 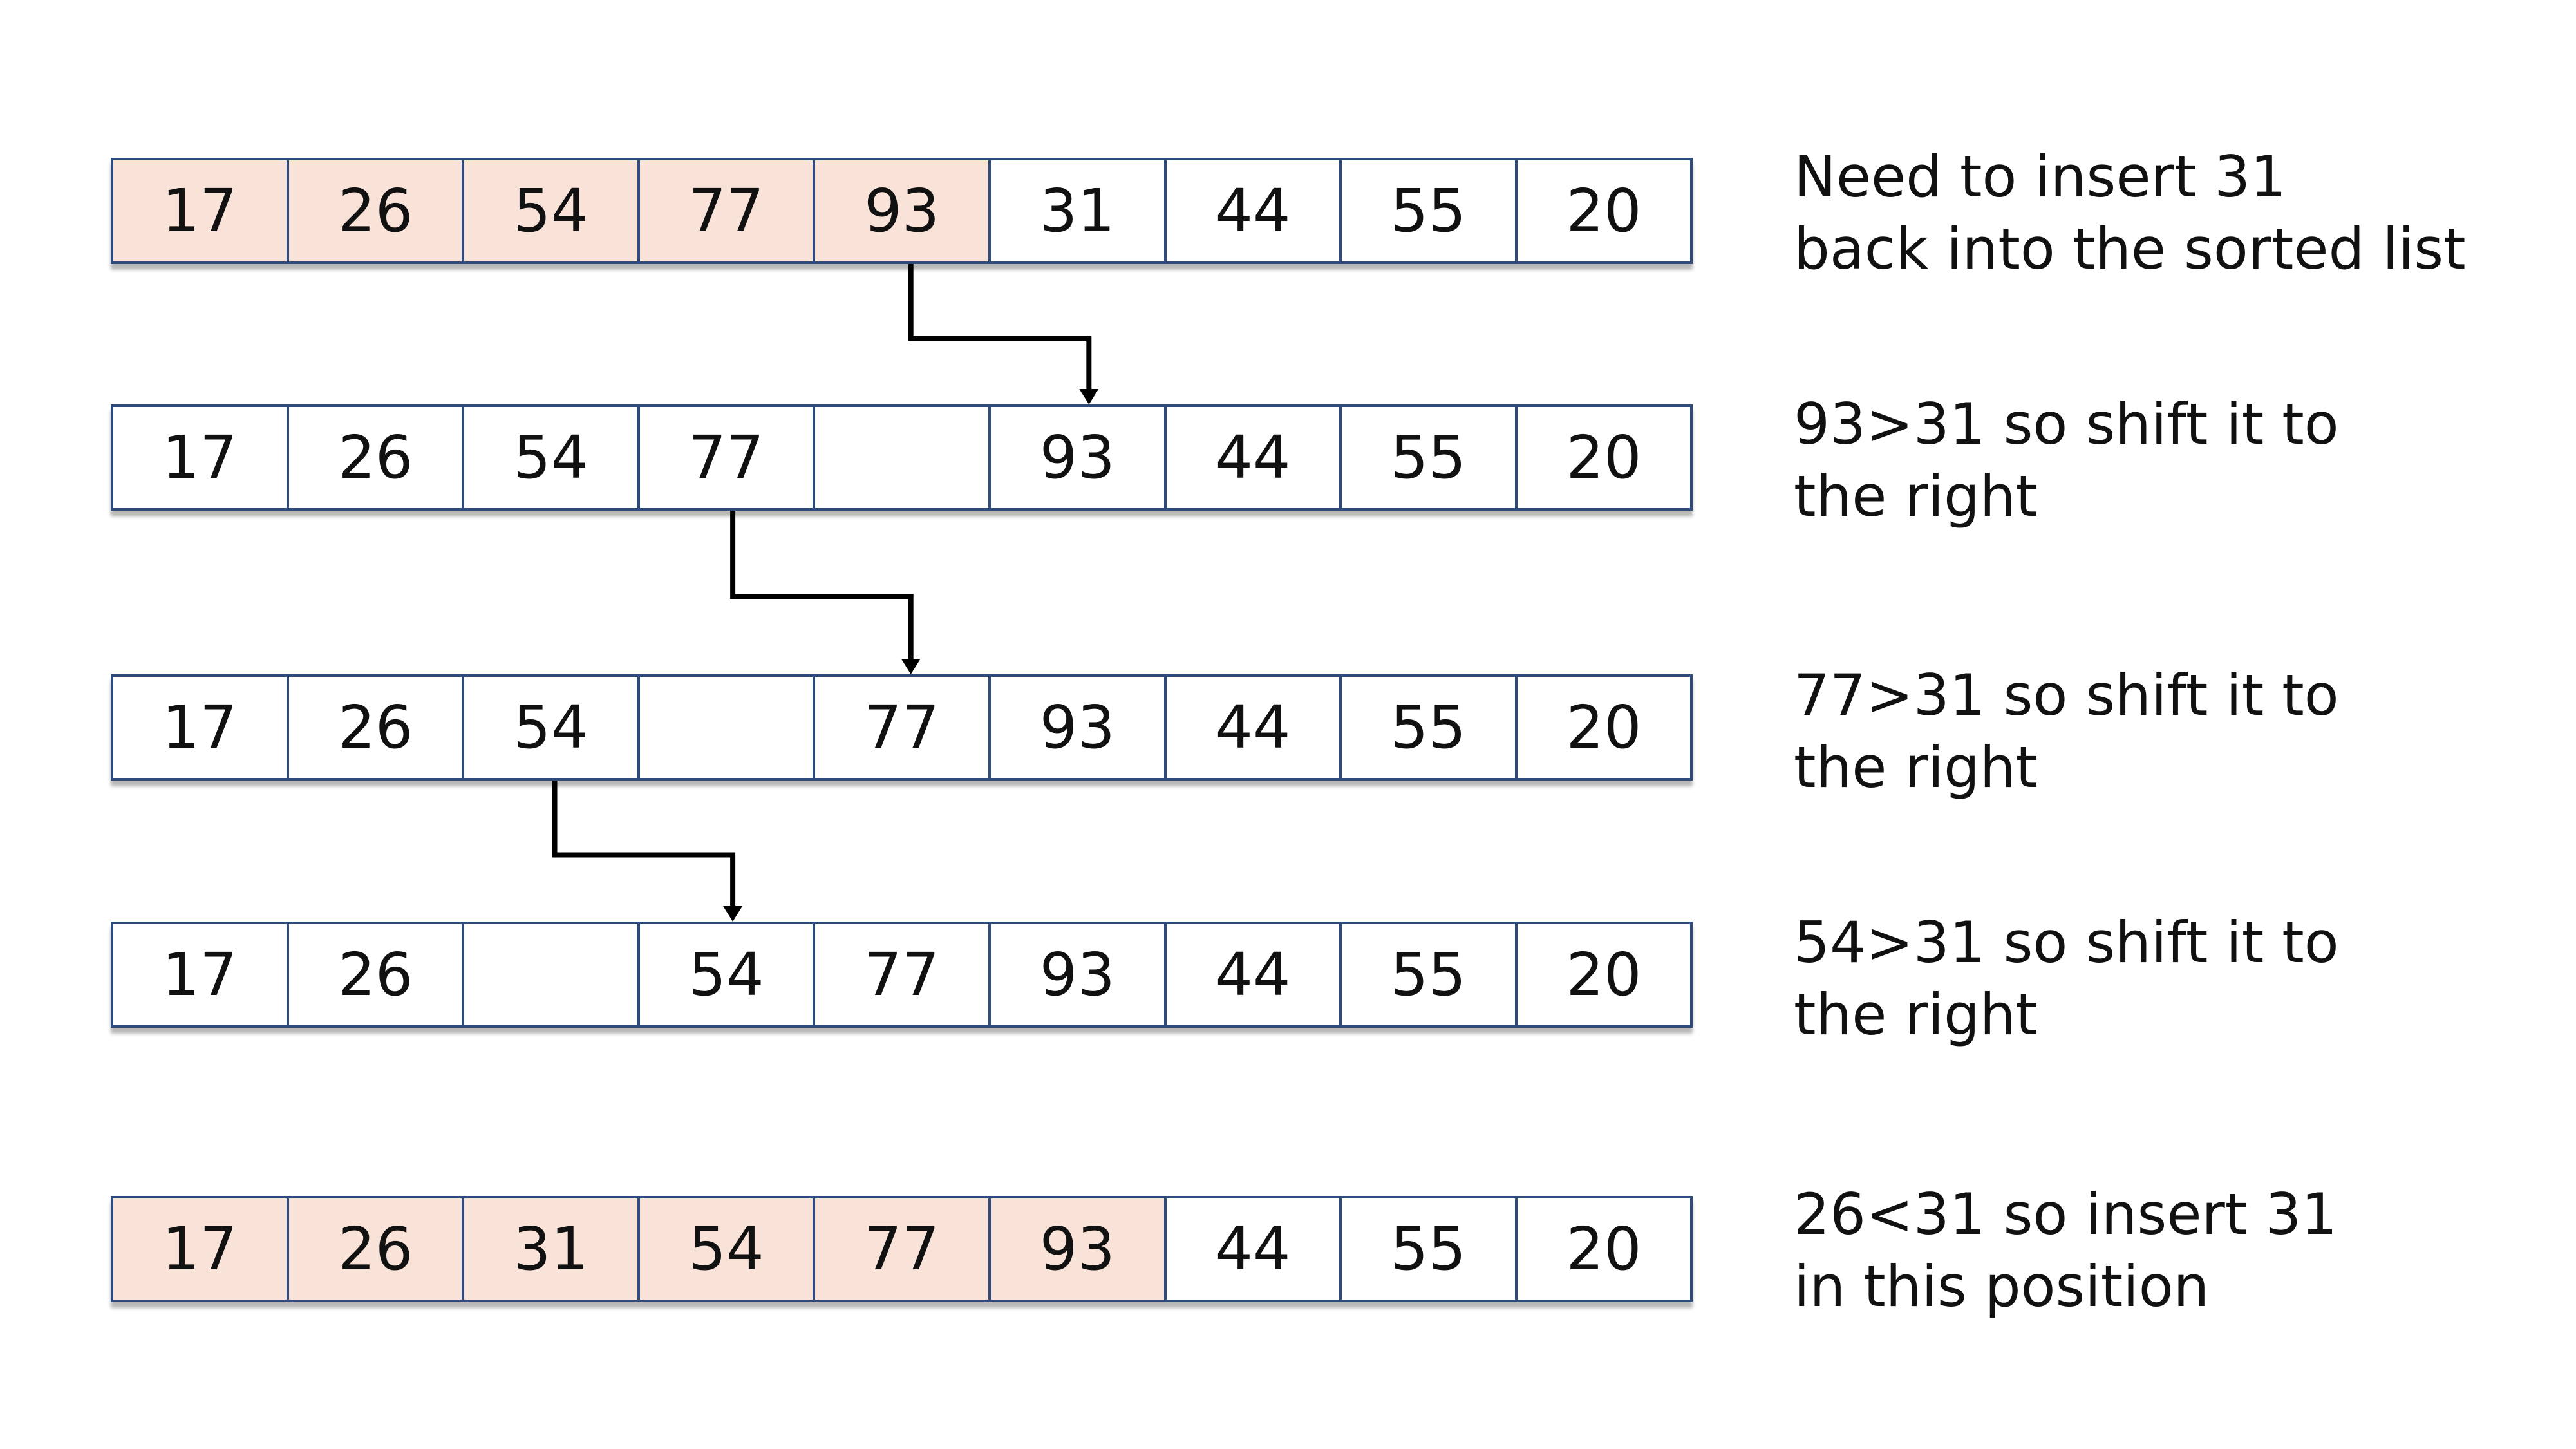 What do you see at coordinates (2066, 461) in the screenshot?
I see `step-caption: 93>31 so shift it to the right` at bounding box center [2066, 461].